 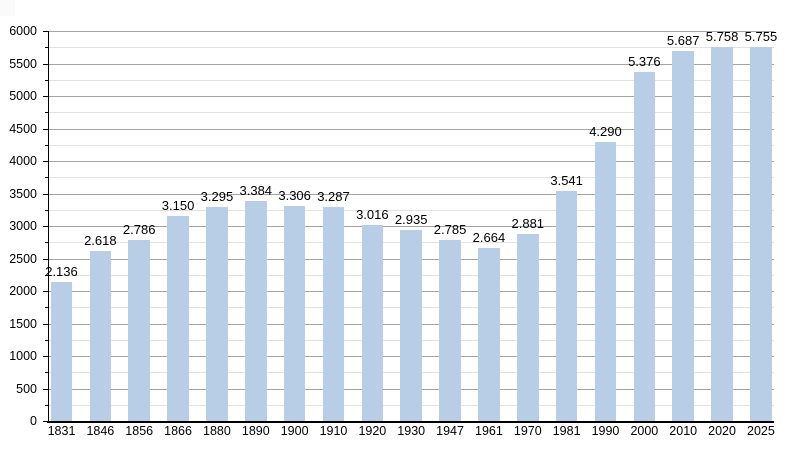 I want to click on x-tick-label: 2025, so click(x=761, y=431).